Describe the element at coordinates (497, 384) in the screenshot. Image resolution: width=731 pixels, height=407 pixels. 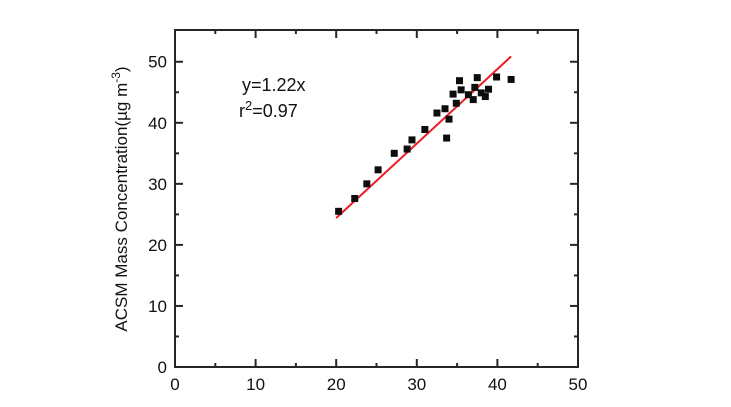
I see `x-tick-label: 40` at that location.